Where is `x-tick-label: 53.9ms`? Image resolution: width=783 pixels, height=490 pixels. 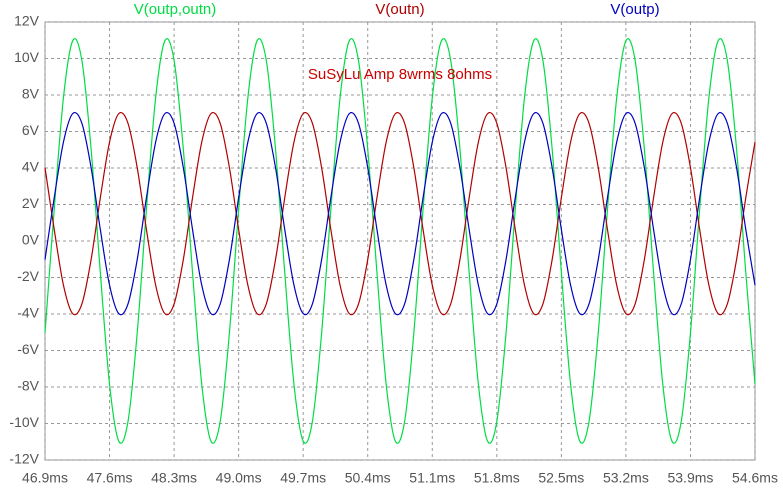
x-tick-label: 53.9ms is located at coordinates (690, 478).